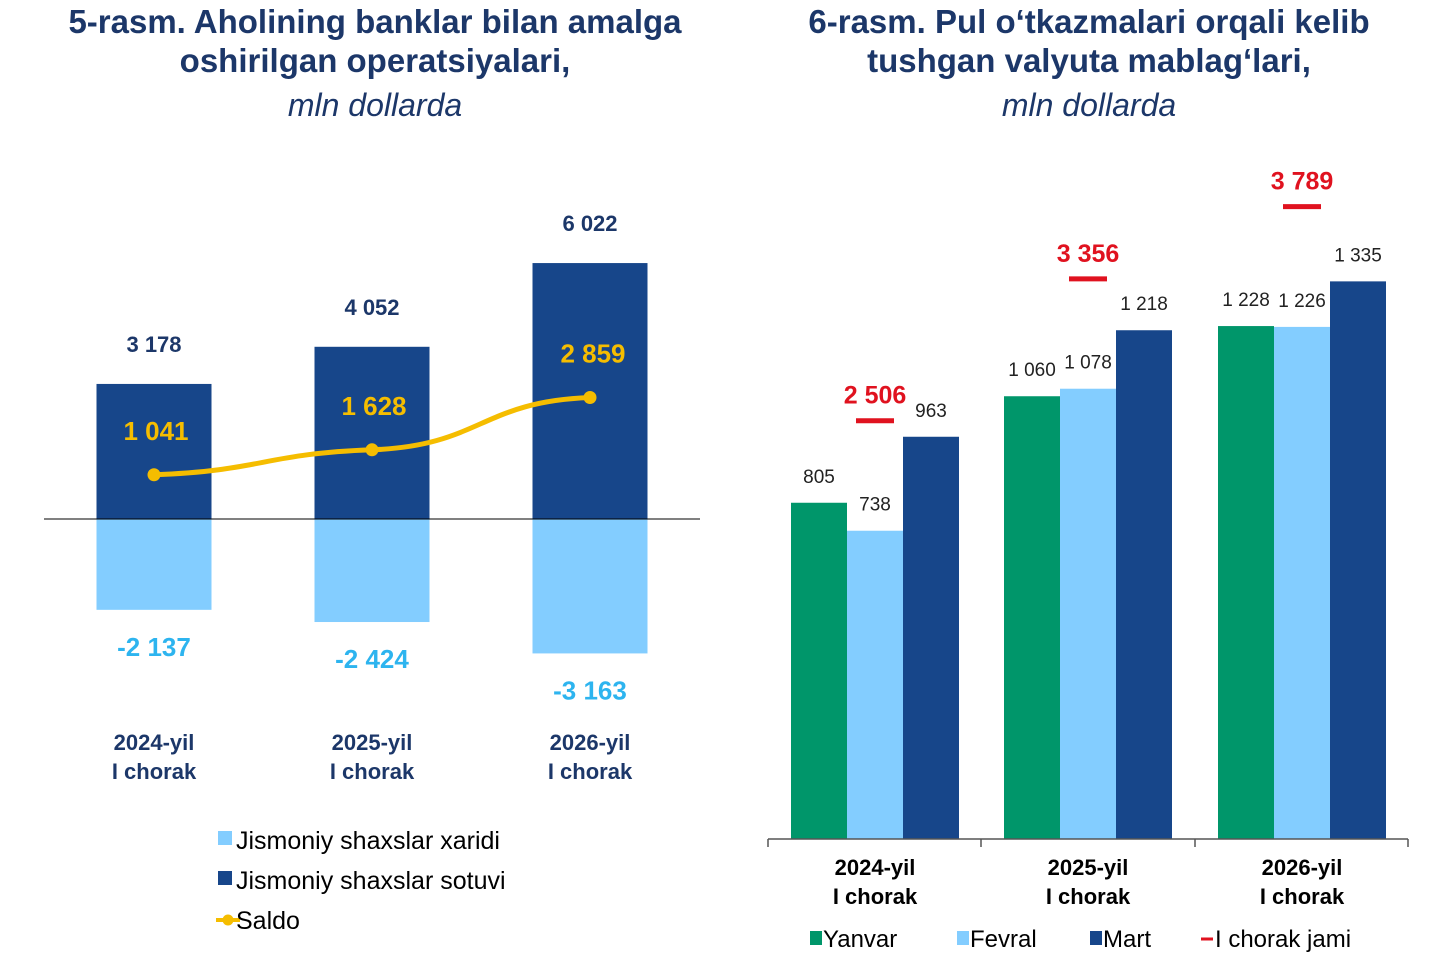 The image size is (1438, 972). I want to click on month-value-label: 1 078, so click(1088, 363).